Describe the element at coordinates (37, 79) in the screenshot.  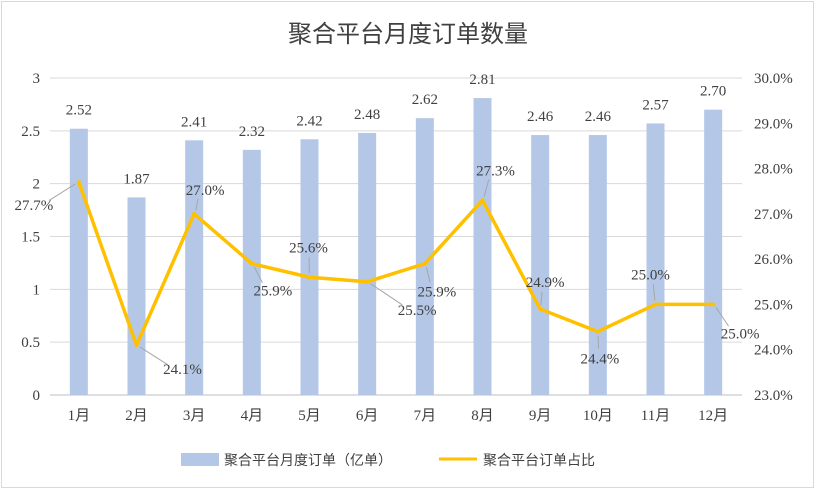
I see `y-left-tick-label: 3` at that location.